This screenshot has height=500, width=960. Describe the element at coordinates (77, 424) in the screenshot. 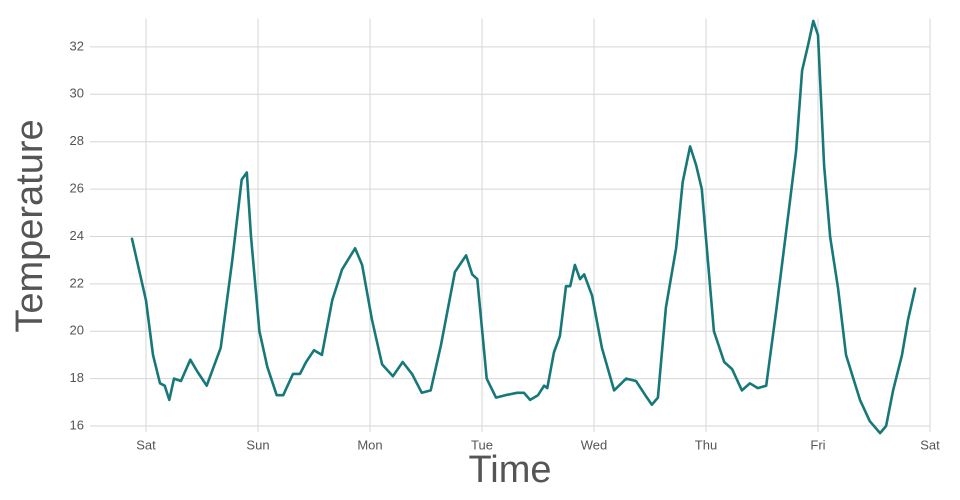

I see `y-tick-label: 16` at that location.